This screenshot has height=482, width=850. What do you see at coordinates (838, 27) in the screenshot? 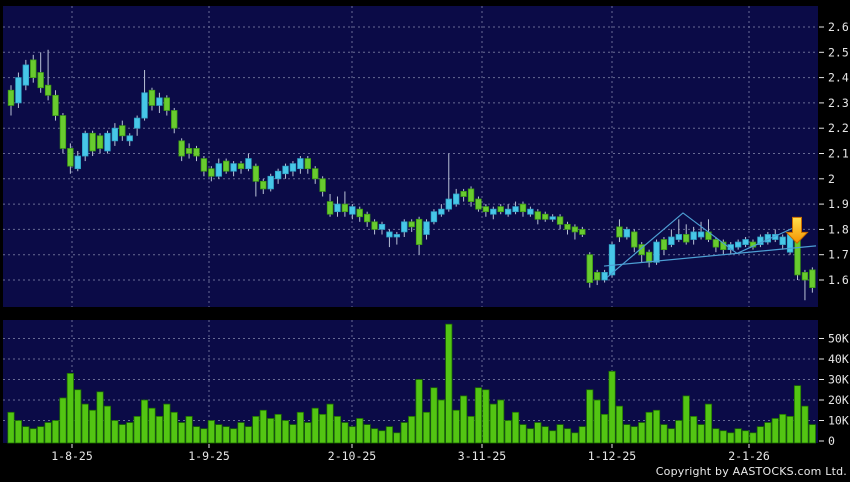
I see `price-axis-label: 2.6` at bounding box center [838, 27].